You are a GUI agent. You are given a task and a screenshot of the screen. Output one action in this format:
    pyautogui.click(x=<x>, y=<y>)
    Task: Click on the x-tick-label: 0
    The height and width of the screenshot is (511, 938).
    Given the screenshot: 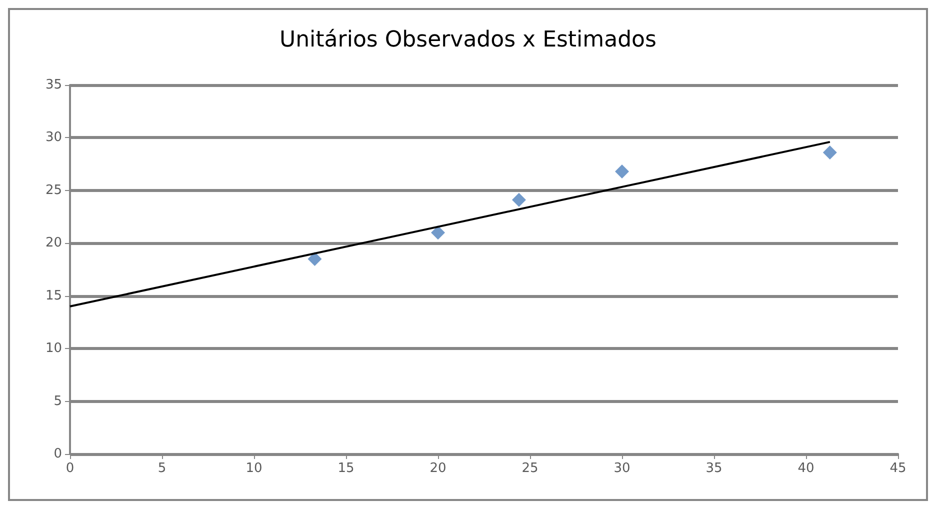 What is the action you would take?
    pyautogui.click(x=70, y=468)
    